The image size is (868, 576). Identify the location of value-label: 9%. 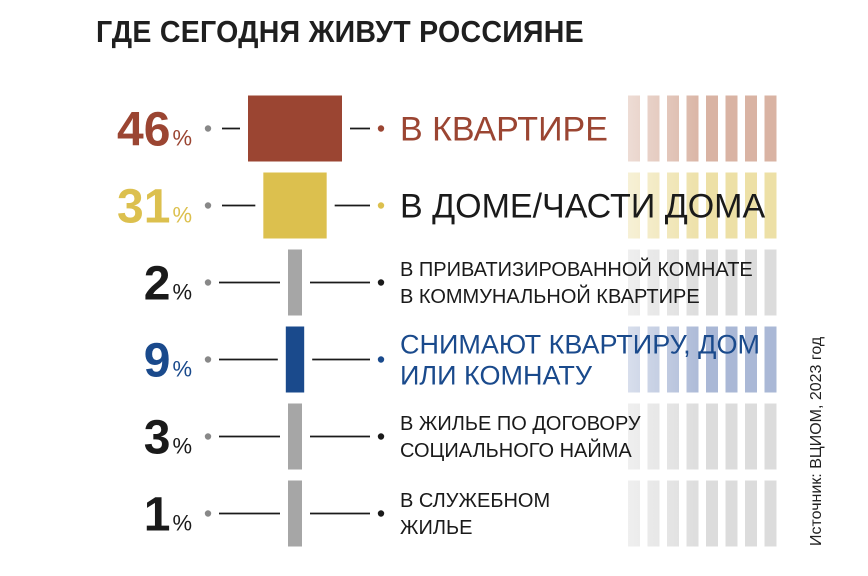
(168, 361).